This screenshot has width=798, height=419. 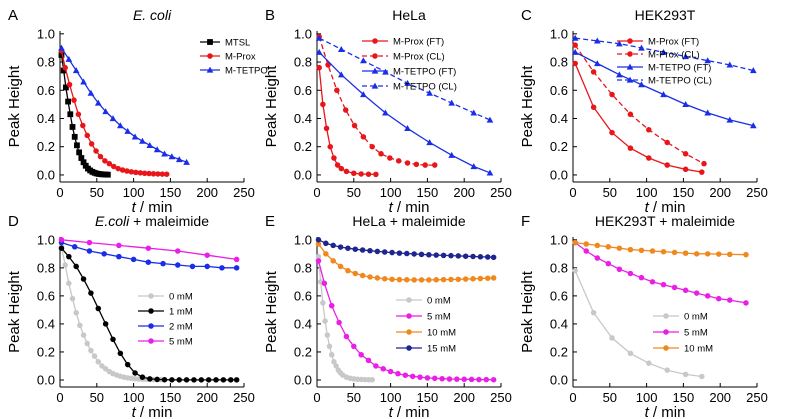 What do you see at coordinates (375, 56) in the screenshot?
I see `panel-b-legend-marker` at bounding box center [375, 56].